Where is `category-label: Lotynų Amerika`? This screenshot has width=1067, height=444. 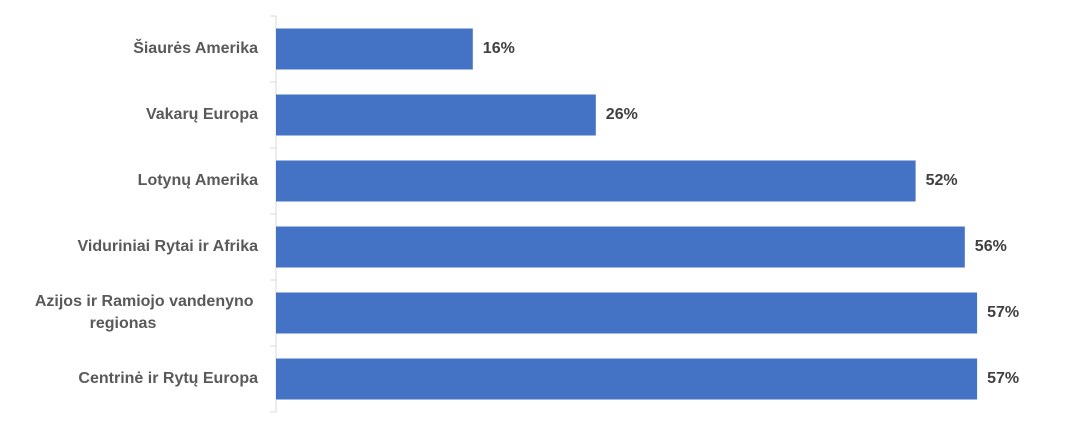
category-label: Lotynų Amerika is located at coordinates (198, 180).